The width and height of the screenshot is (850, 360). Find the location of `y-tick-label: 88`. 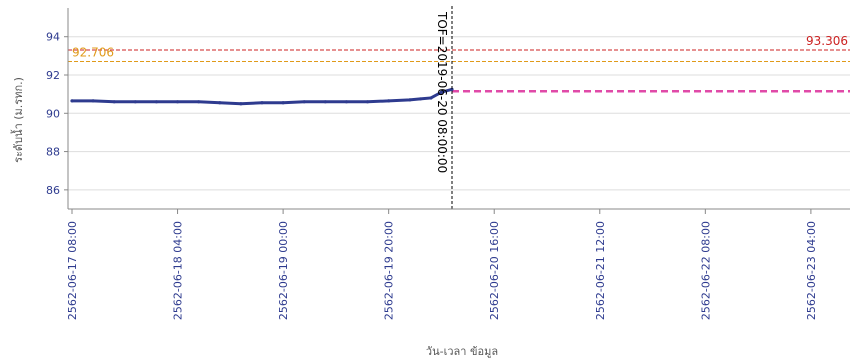

y-tick-label: 88 is located at coordinates (53, 152).